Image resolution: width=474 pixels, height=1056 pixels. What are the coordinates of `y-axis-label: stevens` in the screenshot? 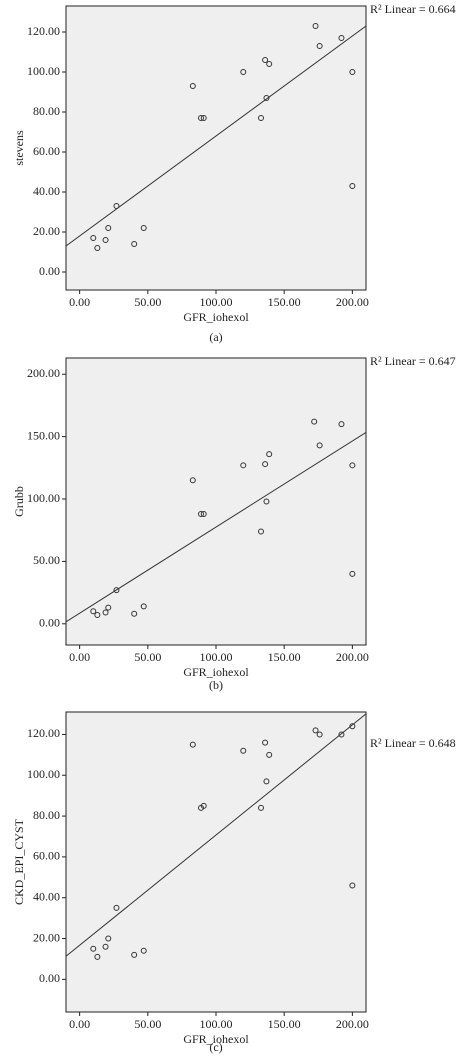 It's located at (19, 148).